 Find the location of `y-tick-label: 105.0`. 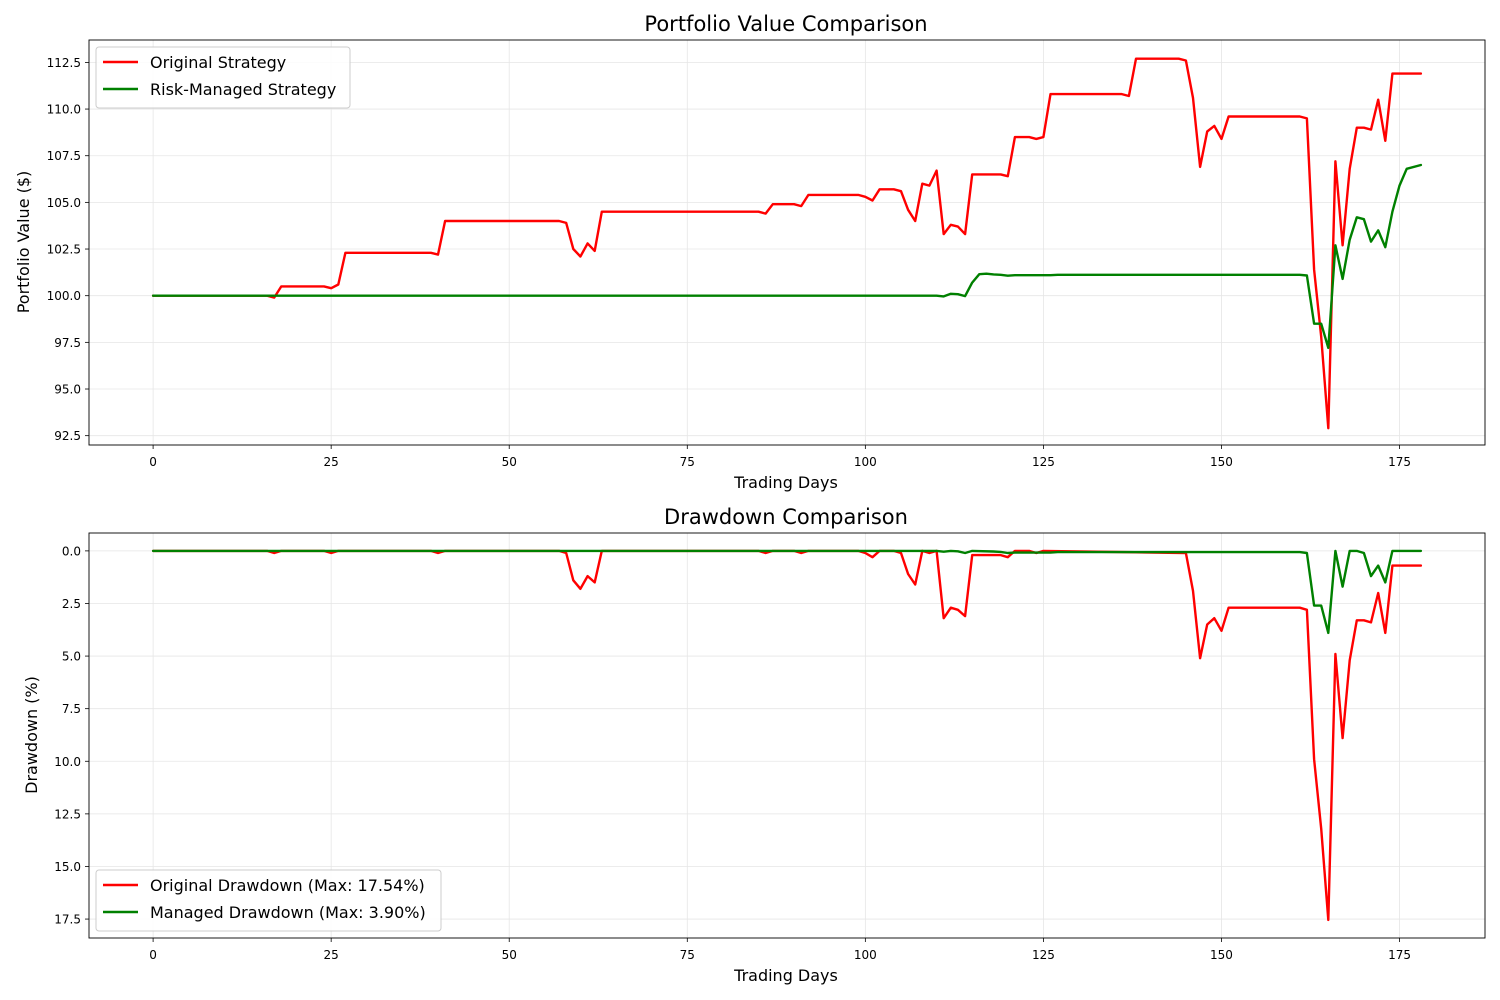

y-tick-label: 105.0 is located at coordinates (64, 203).